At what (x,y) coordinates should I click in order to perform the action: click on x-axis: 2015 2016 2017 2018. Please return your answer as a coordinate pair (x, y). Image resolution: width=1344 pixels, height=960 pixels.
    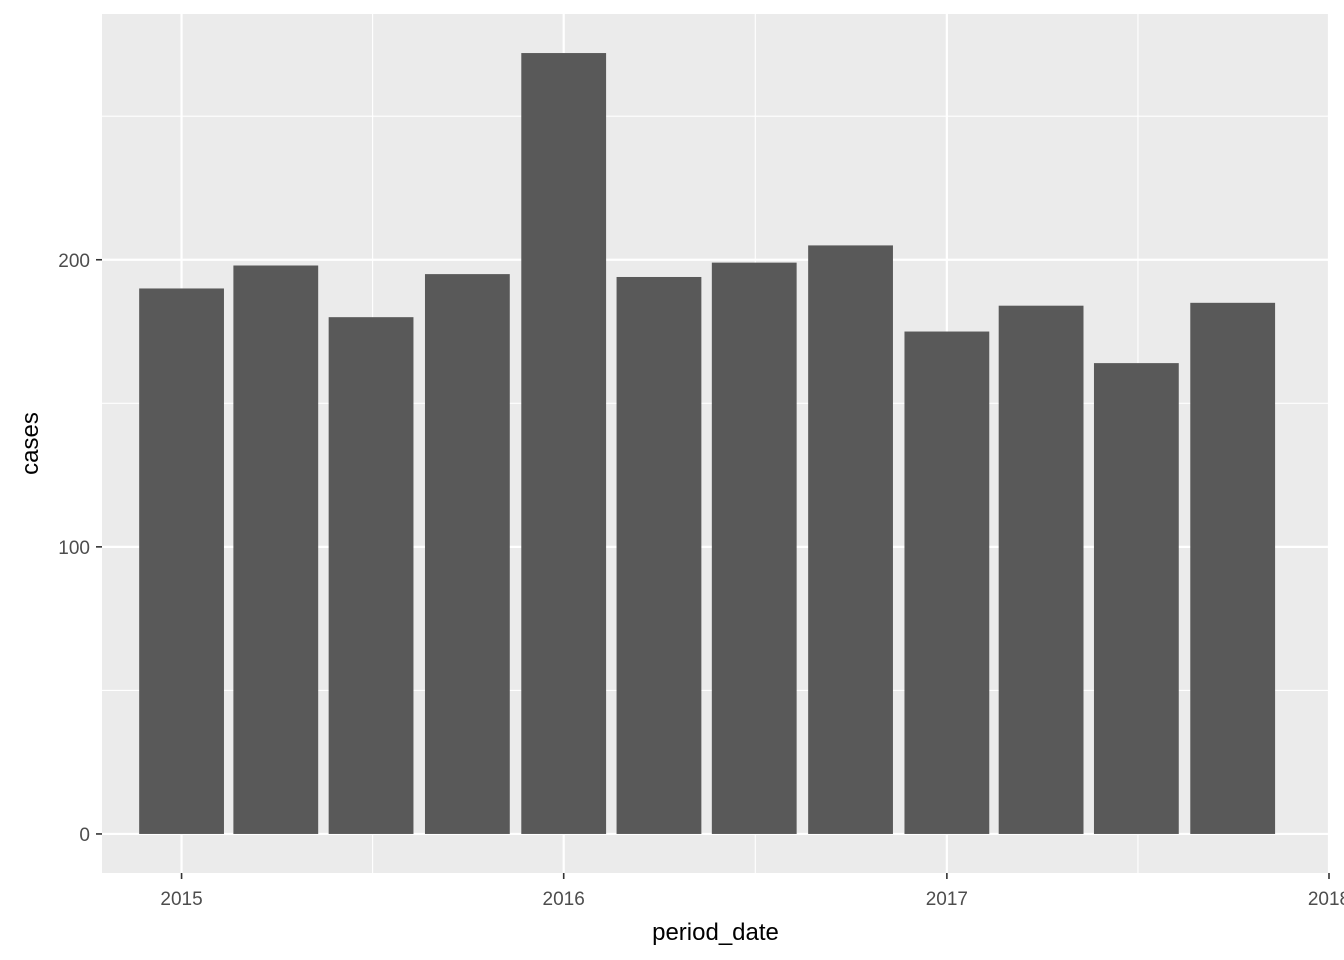
    Looking at the image, I should click on (752, 891).